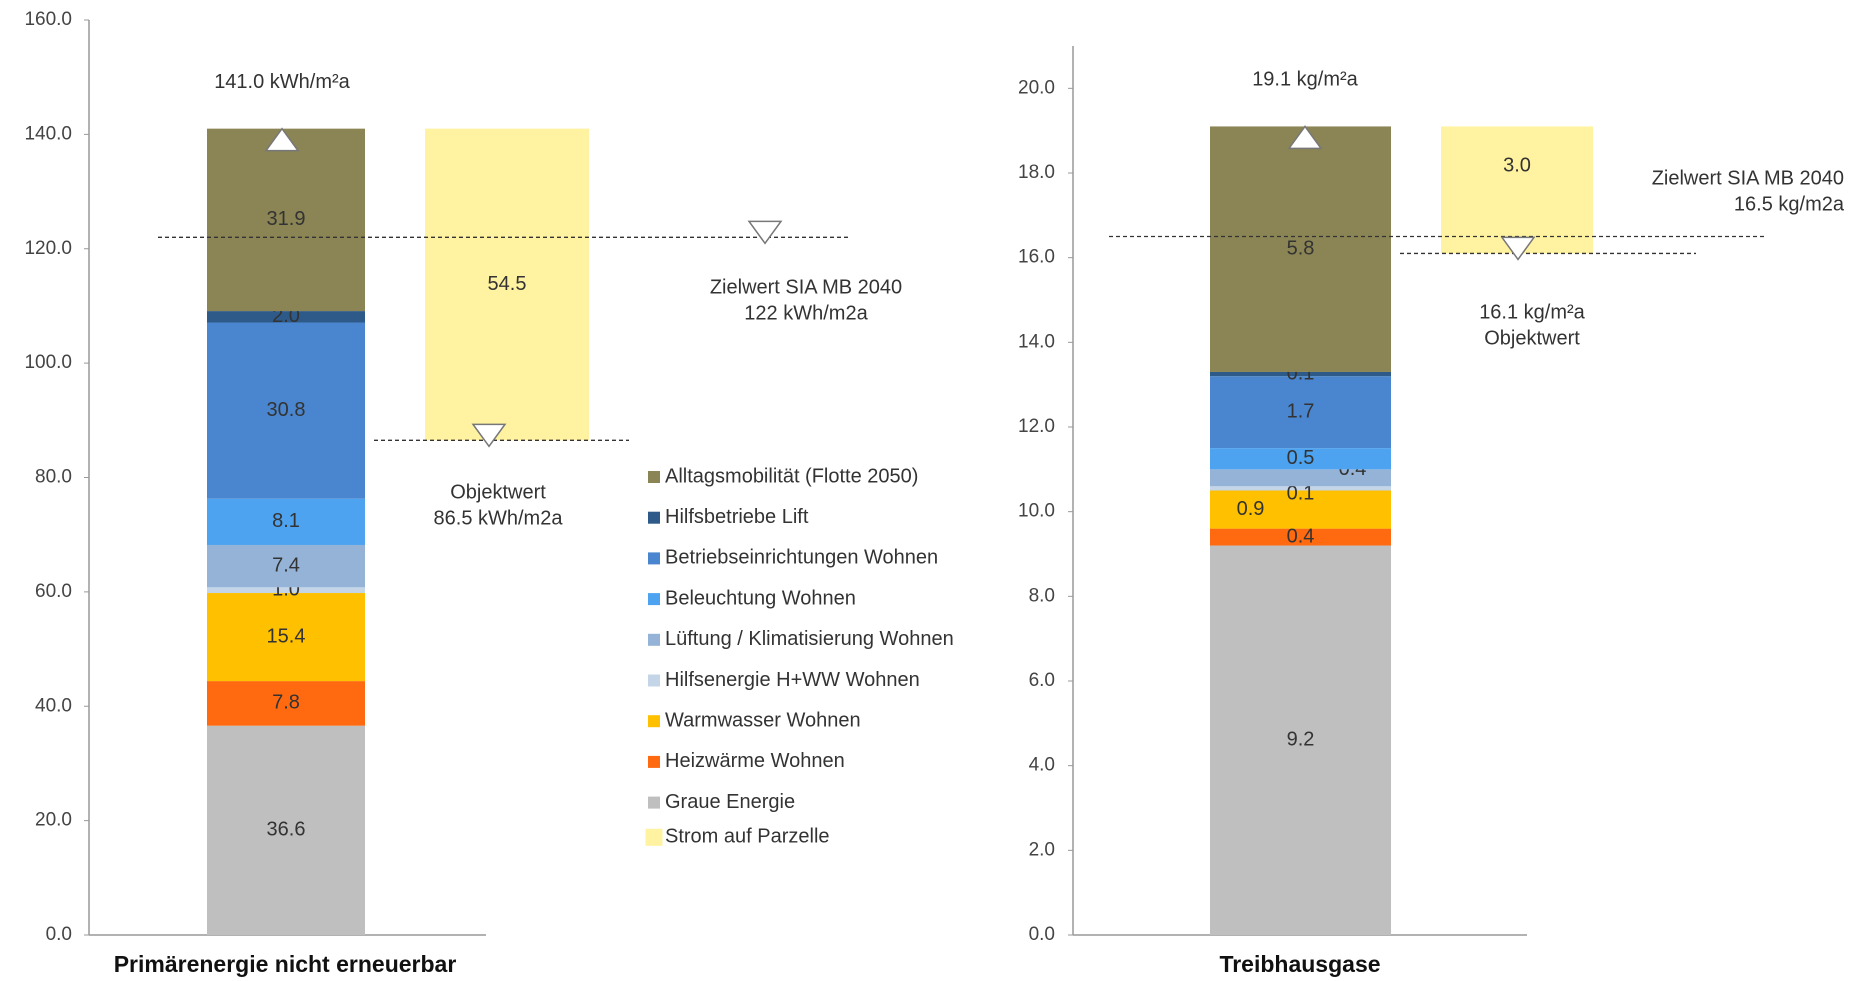 The image size is (1859, 981). I want to click on segment-label: 8.1, so click(286, 521).